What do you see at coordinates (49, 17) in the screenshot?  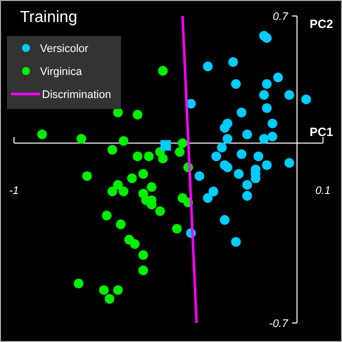 I see `chart-title: Training` at bounding box center [49, 17].